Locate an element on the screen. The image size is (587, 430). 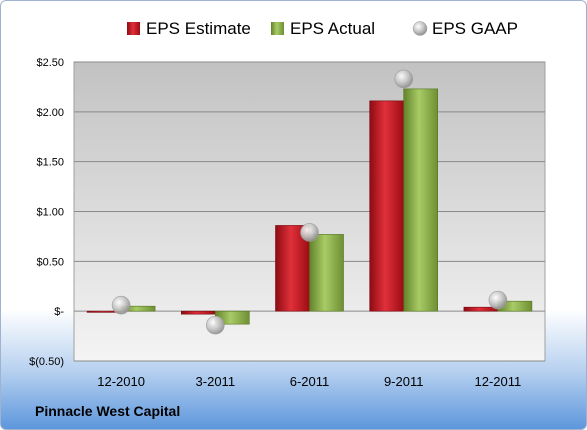
y-tick-label: $- is located at coordinates (59, 312).